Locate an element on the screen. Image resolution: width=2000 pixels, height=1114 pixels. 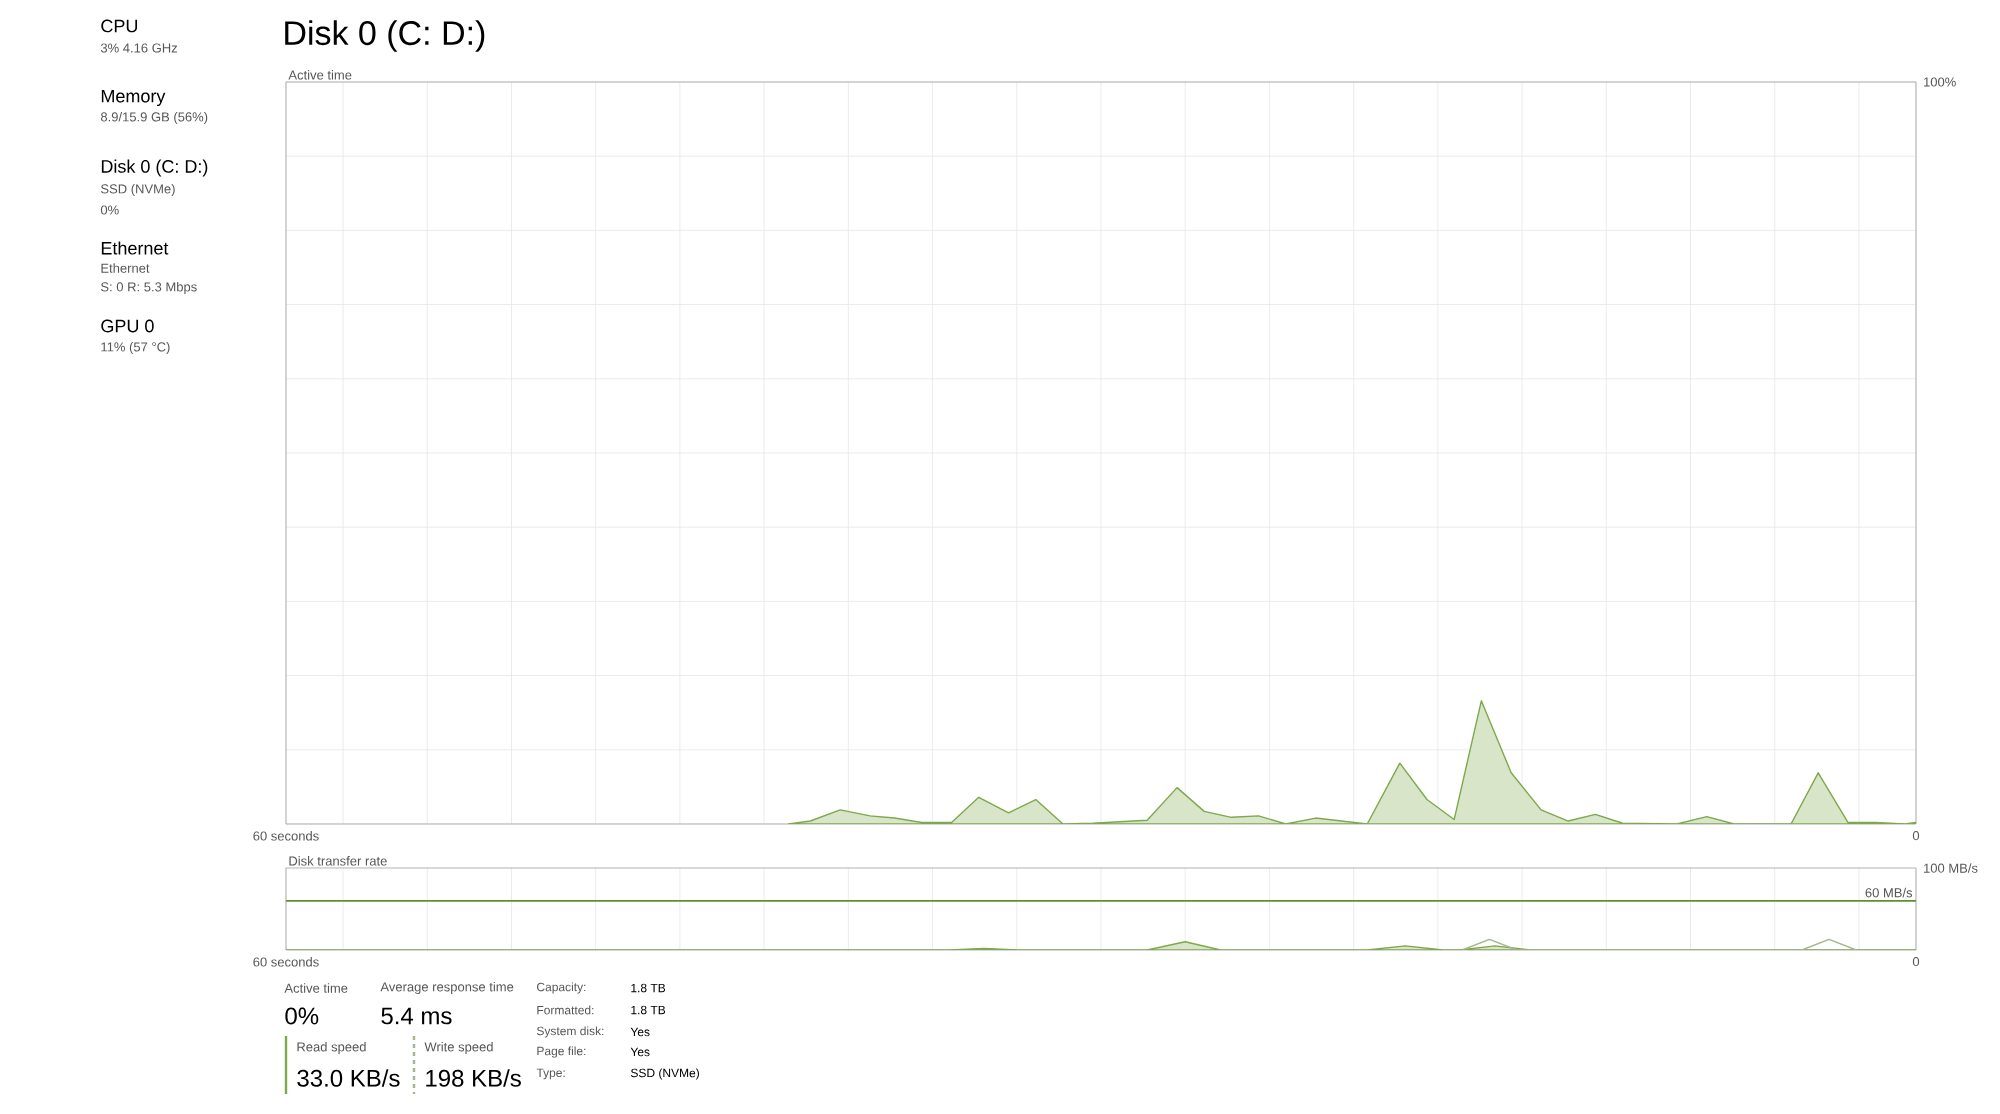
chart-title: Disk 0 (C: D:) is located at coordinates (385, 36).